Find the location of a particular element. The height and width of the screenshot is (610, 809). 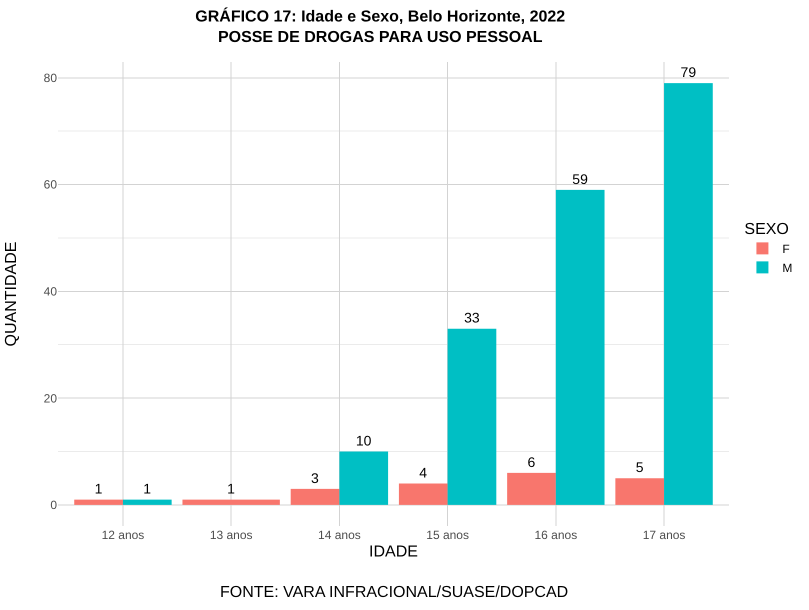

legend-title: SEXO is located at coordinates (766, 229).